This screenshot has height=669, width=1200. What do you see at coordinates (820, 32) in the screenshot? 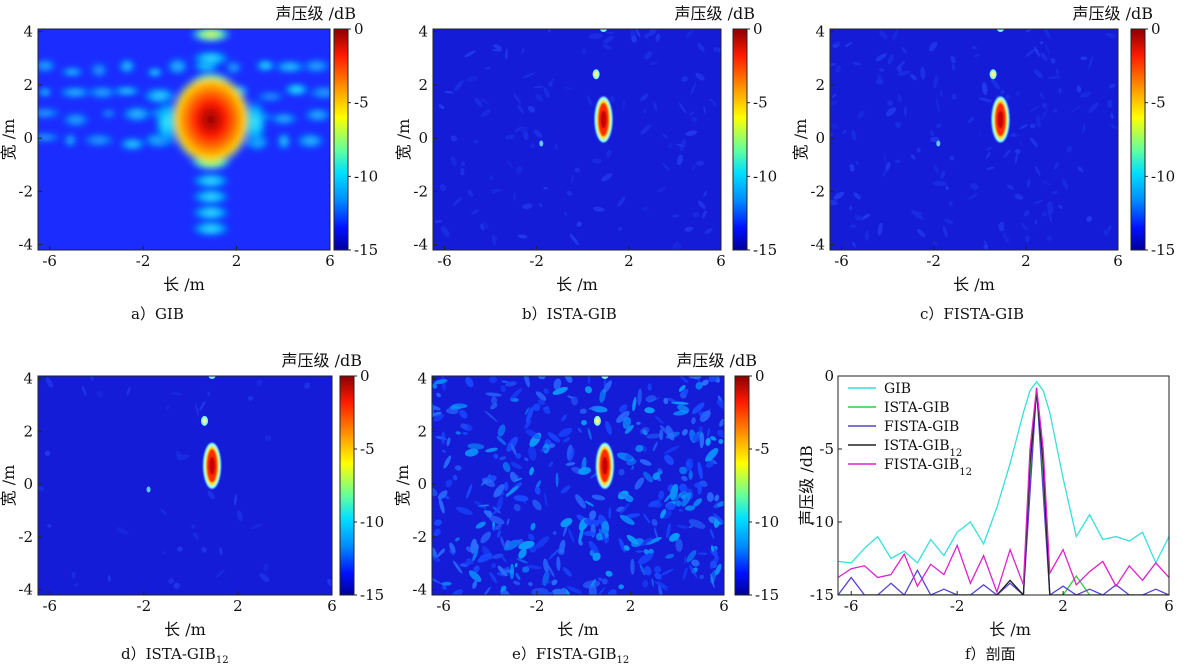
I see `y-tick-label: 4` at bounding box center [820, 32].